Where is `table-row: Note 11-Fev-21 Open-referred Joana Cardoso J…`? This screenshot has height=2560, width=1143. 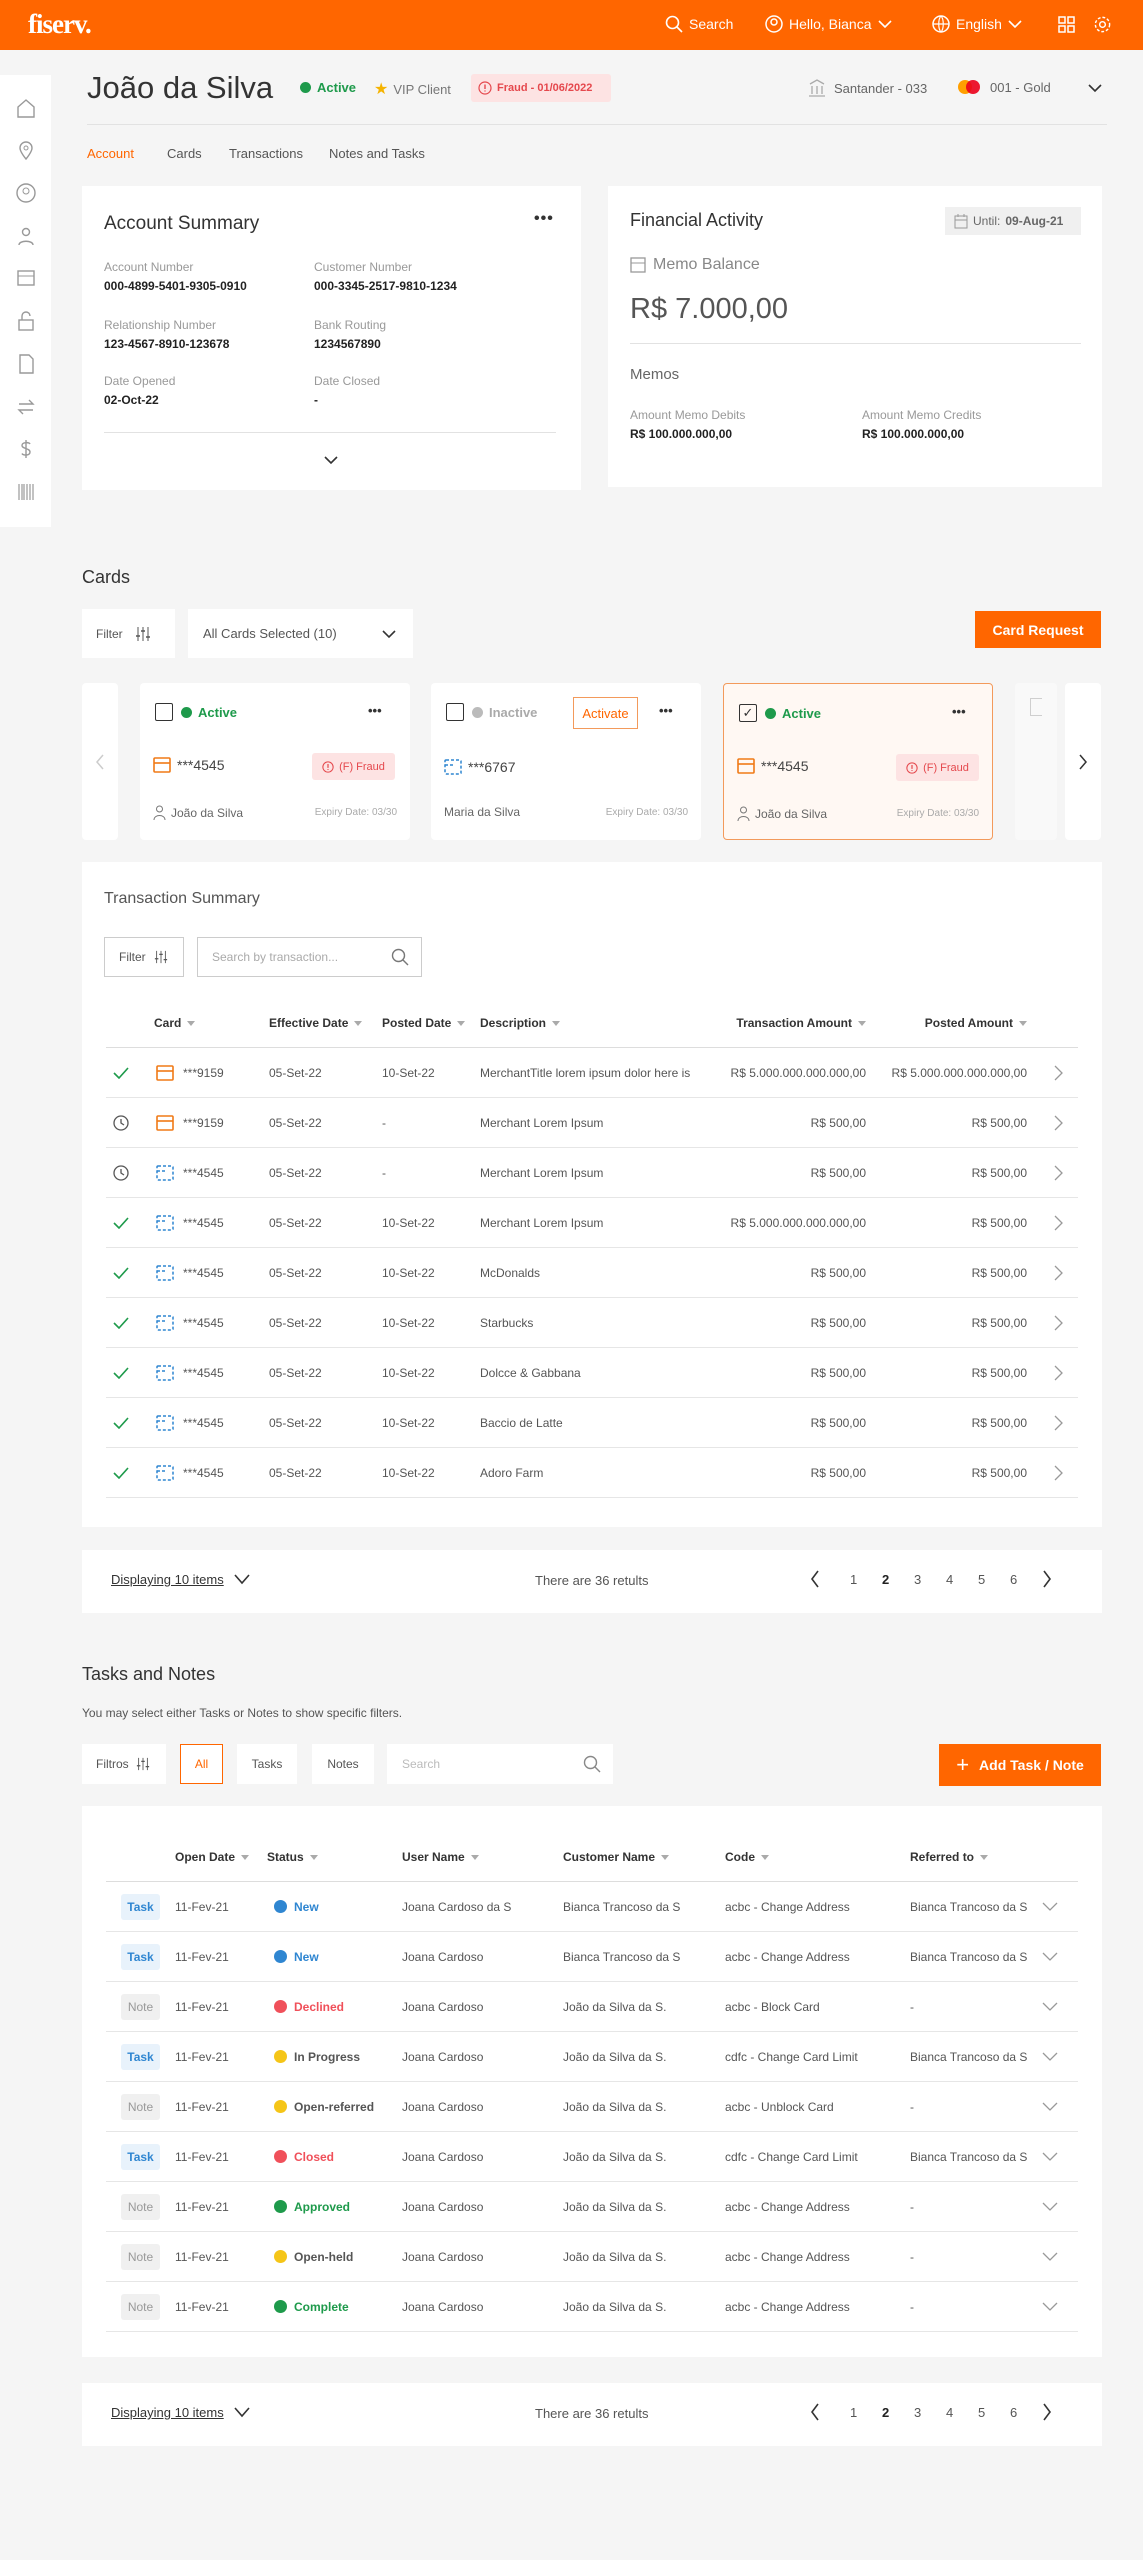
table-row: Note 11-Fev-21 Open-referred Joana Cardoso J… is located at coordinates (592, 2107).